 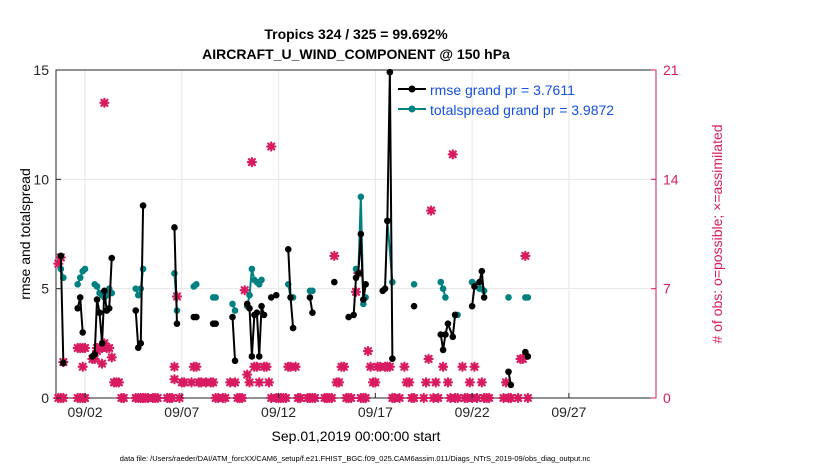 What do you see at coordinates (412, 109) in the screenshot?
I see `legend-spread-marker` at bounding box center [412, 109].